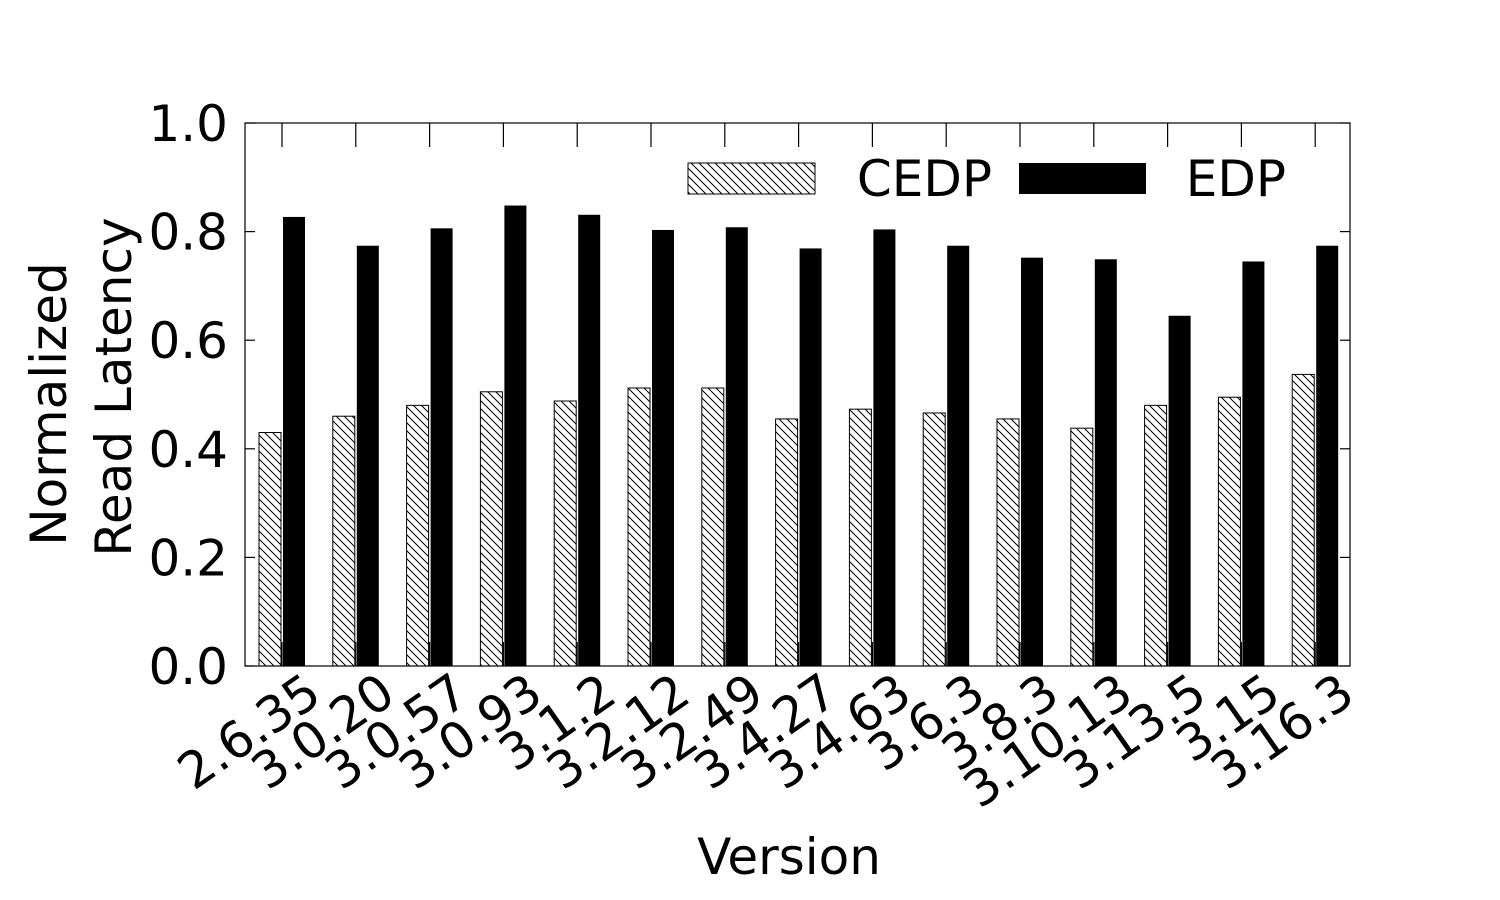  I want to click on y-axis-label-group: Normalized Read Latency, so click(81, 386).